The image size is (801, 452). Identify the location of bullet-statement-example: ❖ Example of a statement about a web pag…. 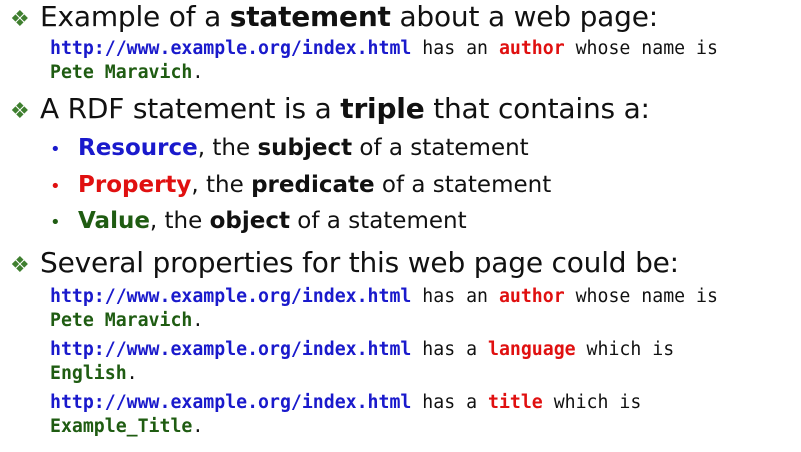
(334, 18).